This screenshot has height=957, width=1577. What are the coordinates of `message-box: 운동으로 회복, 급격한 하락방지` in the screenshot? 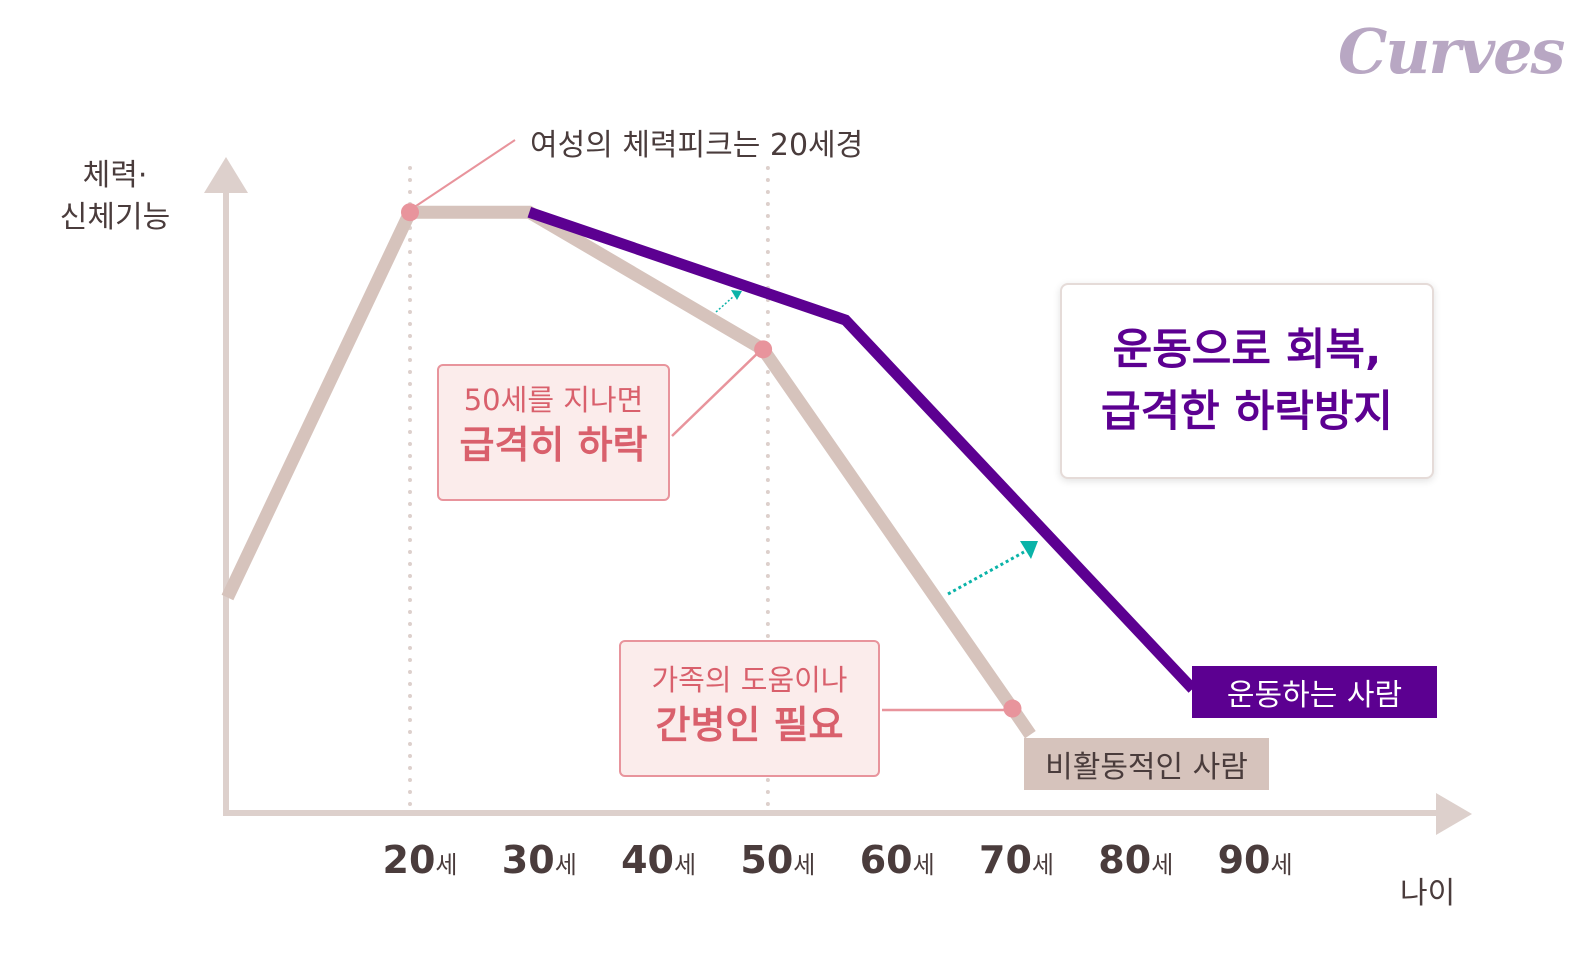 It's located at (1247, 381).